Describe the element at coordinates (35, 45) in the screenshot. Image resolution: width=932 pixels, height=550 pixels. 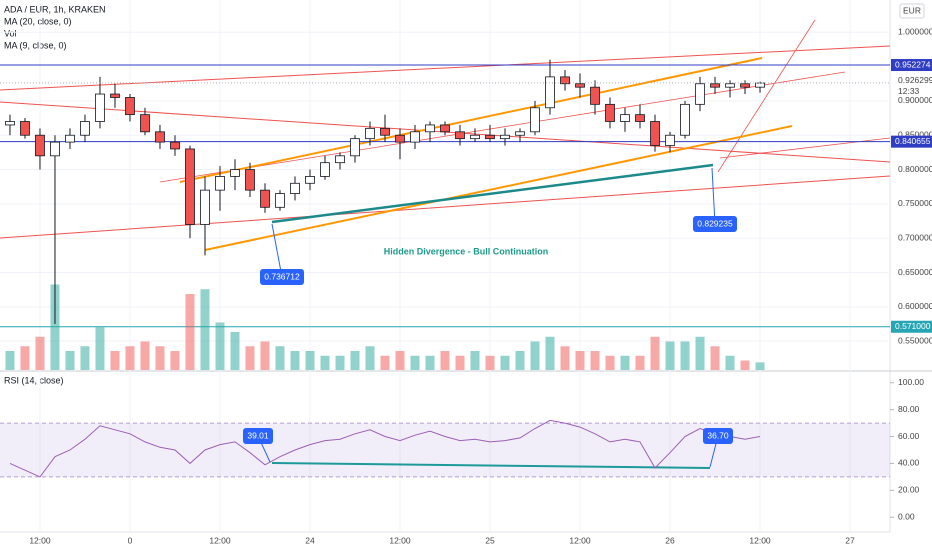
I see `indicator-label: MA (9, close, 0)` at that location.